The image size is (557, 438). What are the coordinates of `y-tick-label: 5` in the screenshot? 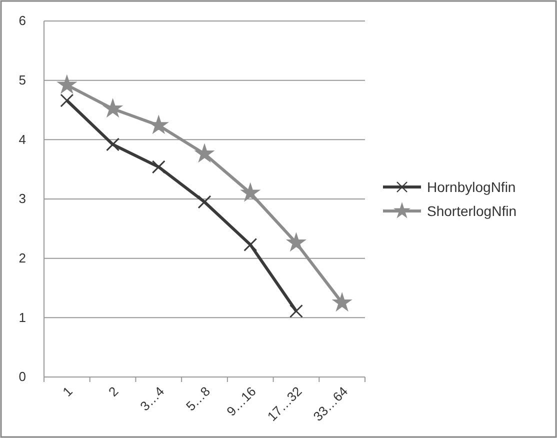 It's located at (22, 80).